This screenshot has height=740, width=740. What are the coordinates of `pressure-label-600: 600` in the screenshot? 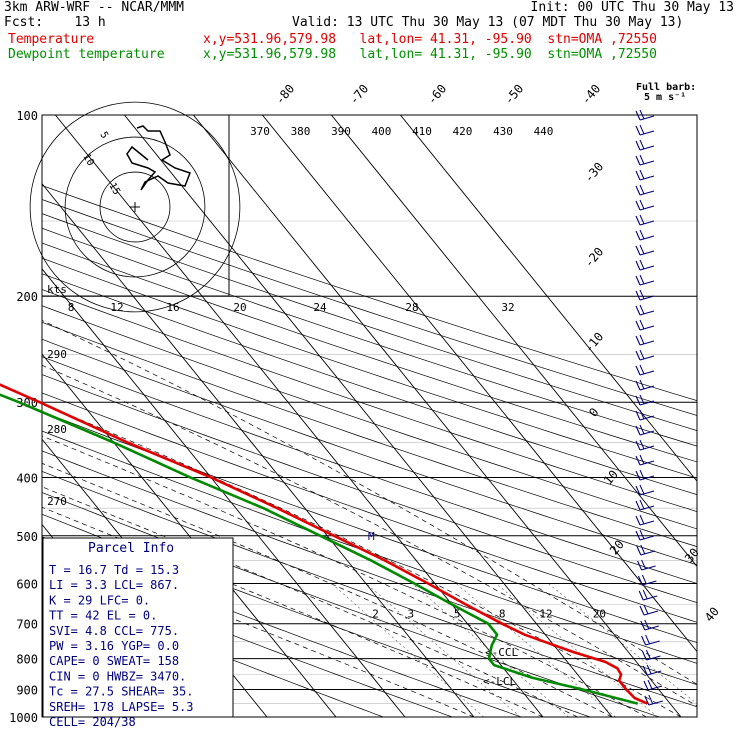 It's located at (27, 584).